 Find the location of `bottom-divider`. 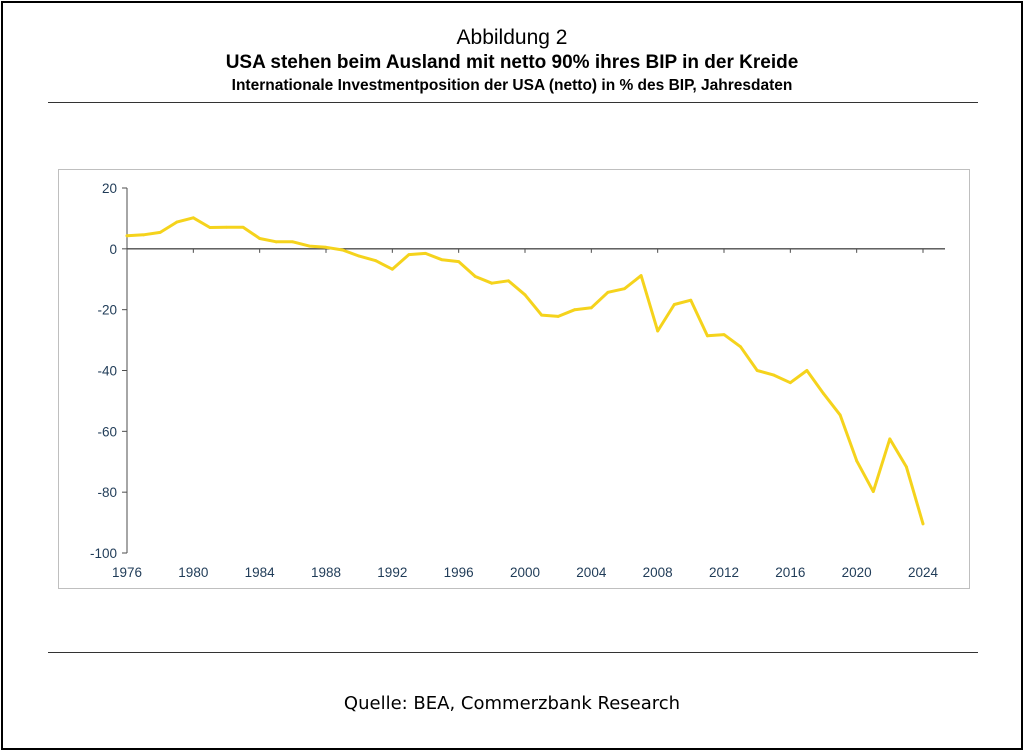

bottom-divider is located at coordinates (513, 652).